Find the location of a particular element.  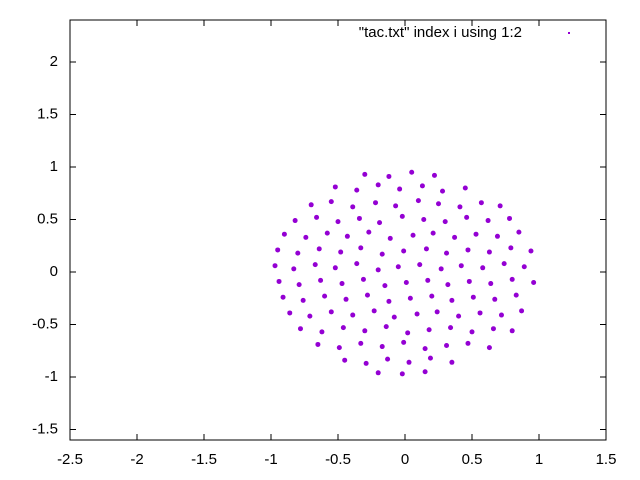

x-tick-label: -1.5 is located at coordinates (204, 459).